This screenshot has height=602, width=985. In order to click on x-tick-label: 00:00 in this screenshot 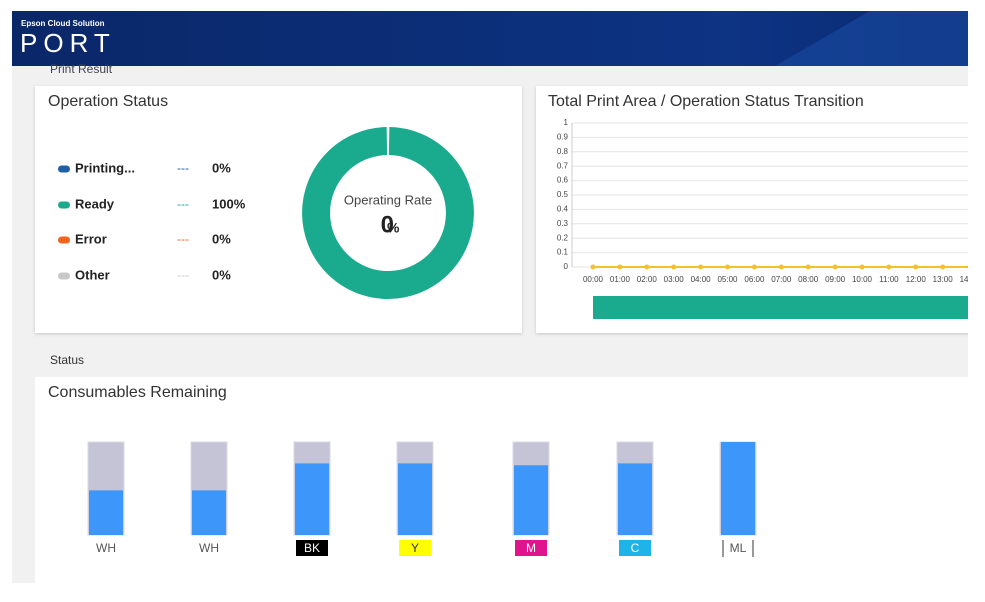, I will do `click(593, 279)`.